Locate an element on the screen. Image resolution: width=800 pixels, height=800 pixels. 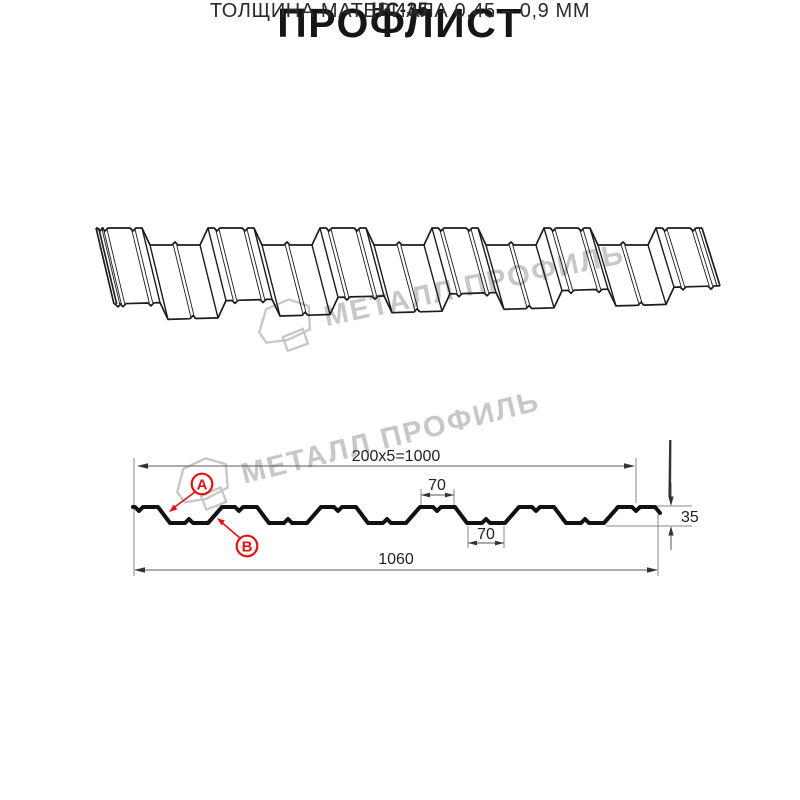
model-subtitle: НС-35 is located at coordinates (400, 10).